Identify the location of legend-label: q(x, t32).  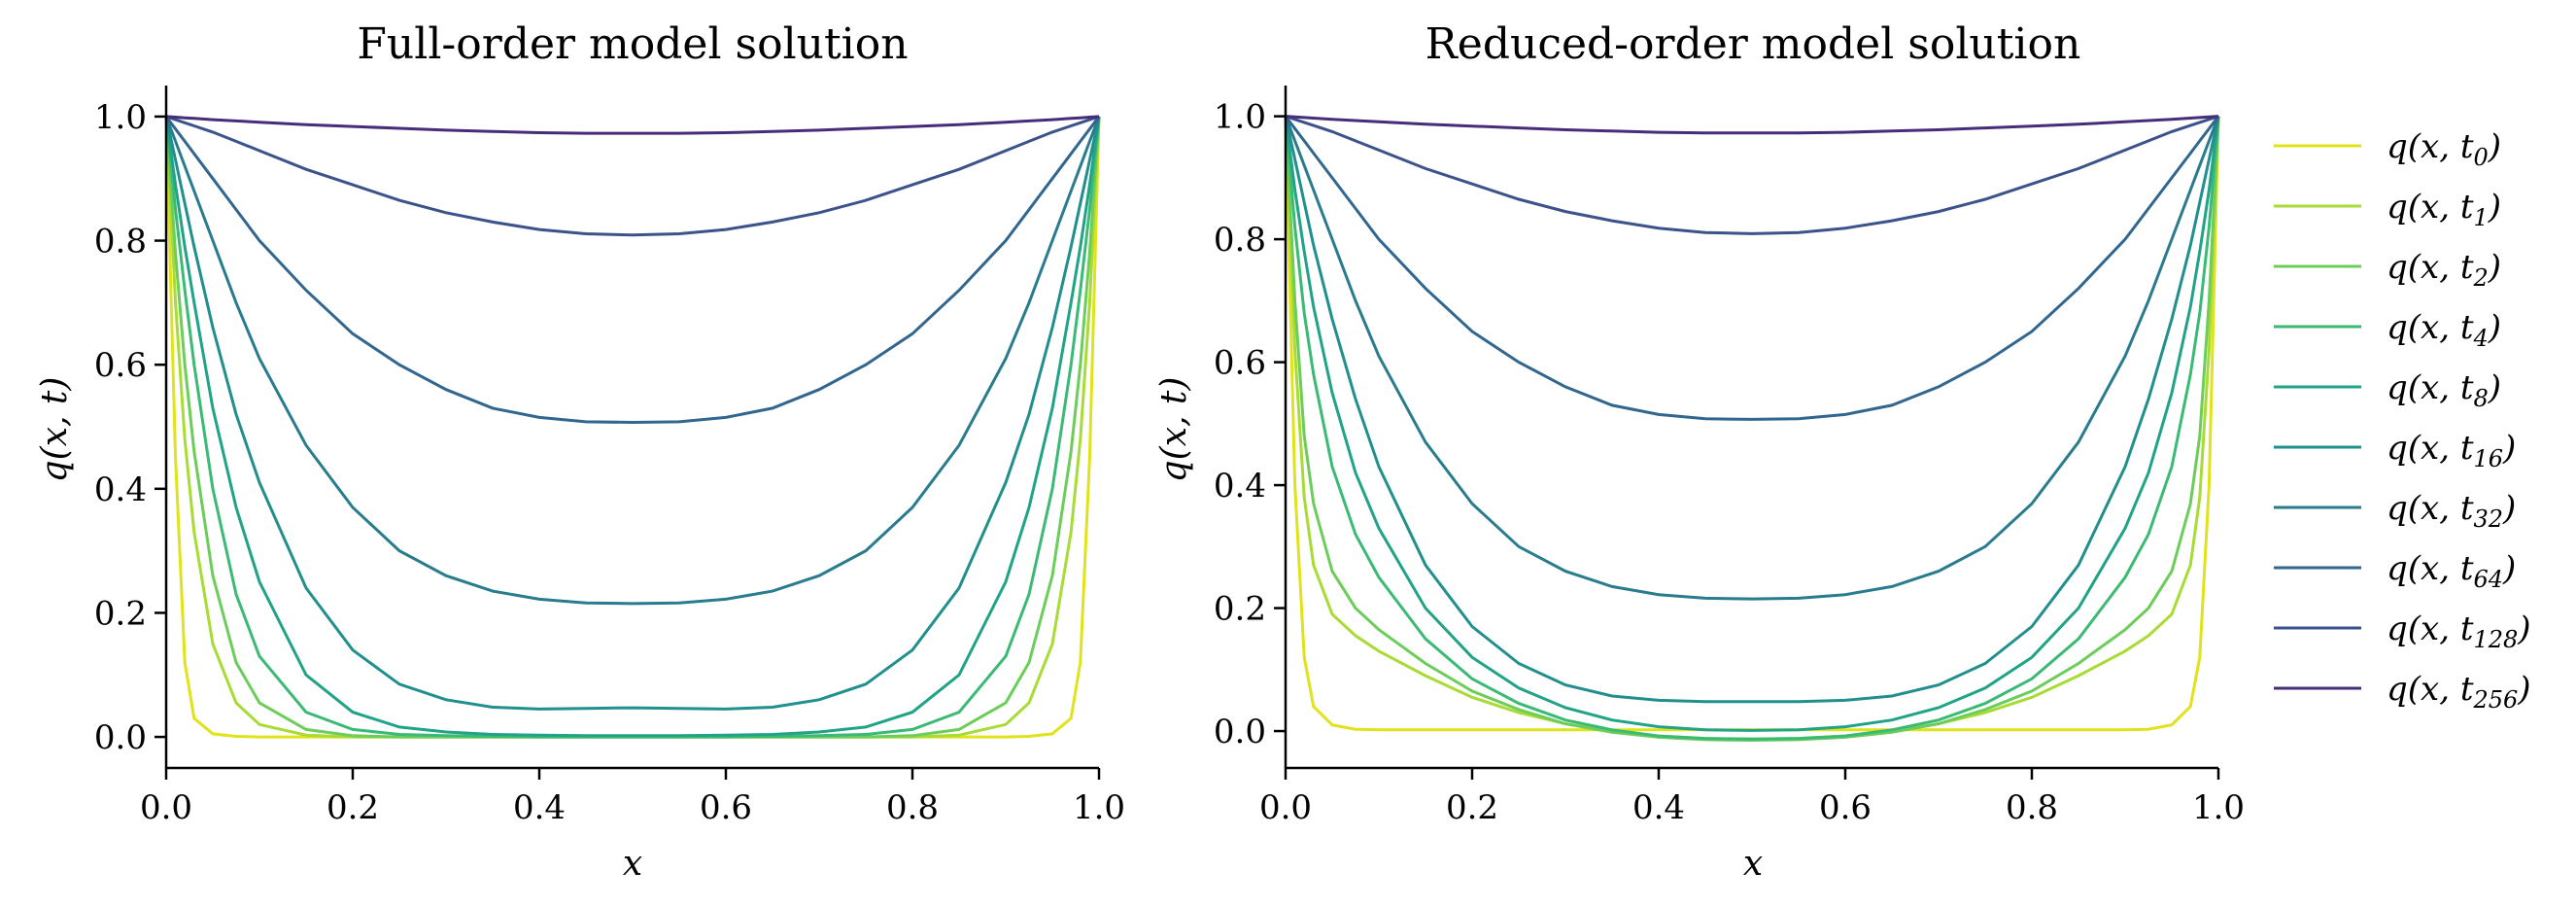
(2452, 511).